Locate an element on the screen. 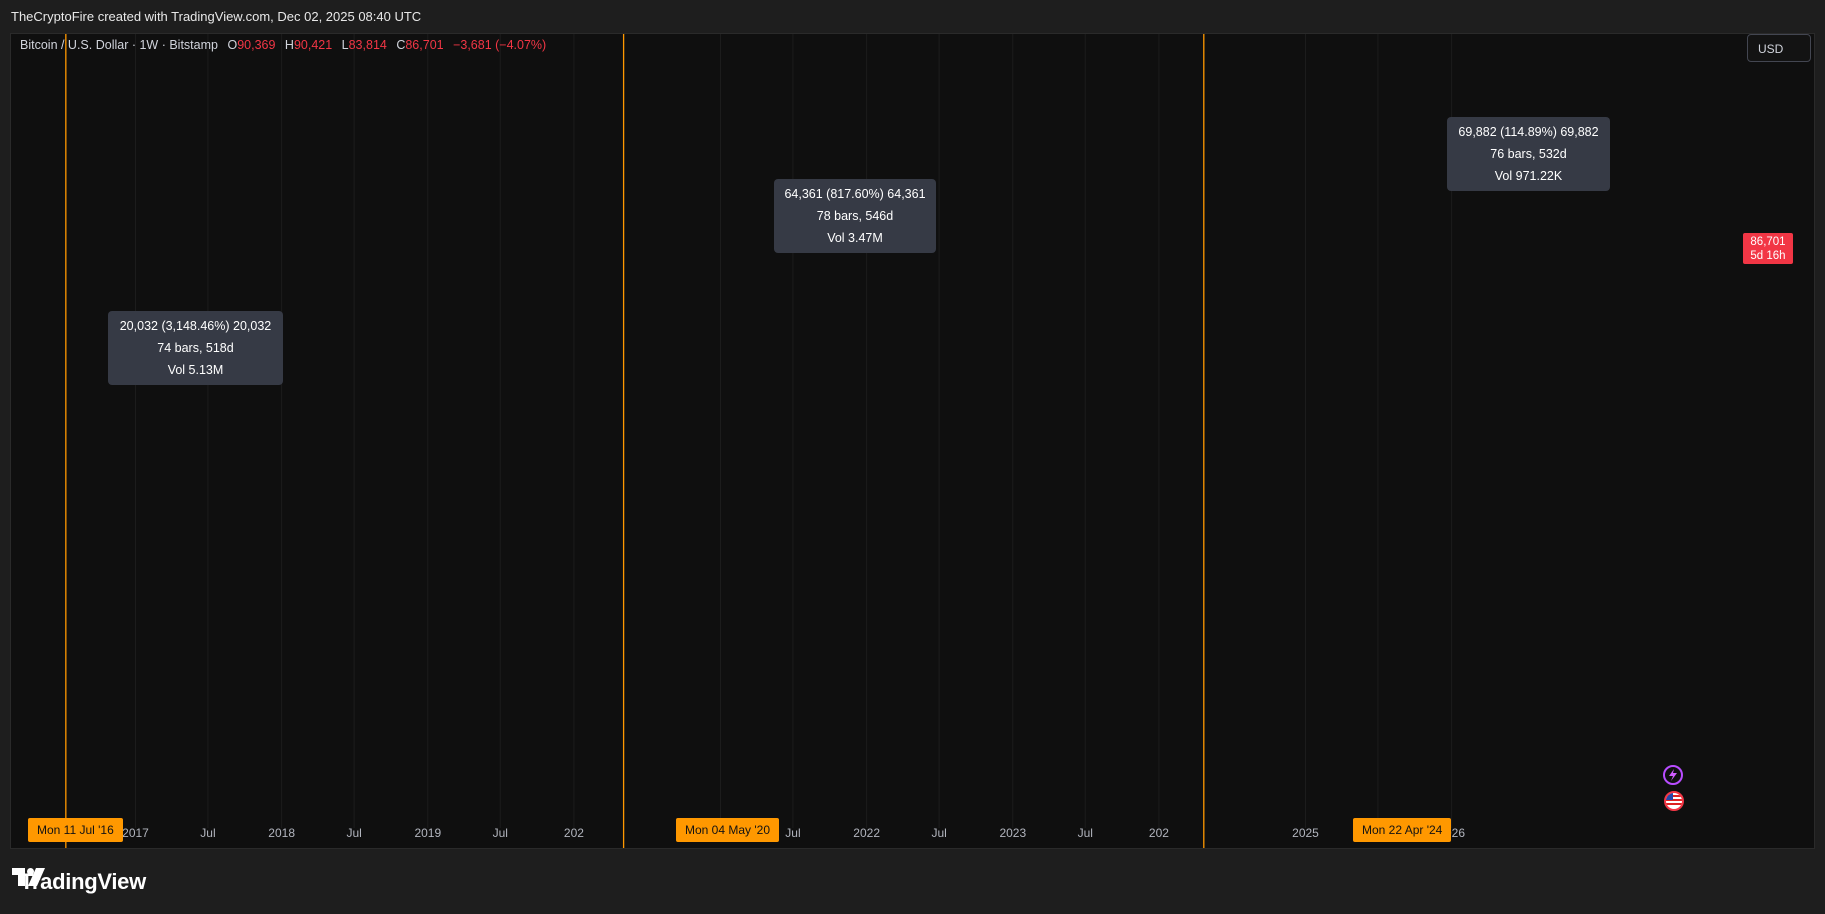 The height and width of the screenshot is (914, 1825). measure-3-change: 69,882 (114.89%) 69,882 is located at coordinates (1528, 132).